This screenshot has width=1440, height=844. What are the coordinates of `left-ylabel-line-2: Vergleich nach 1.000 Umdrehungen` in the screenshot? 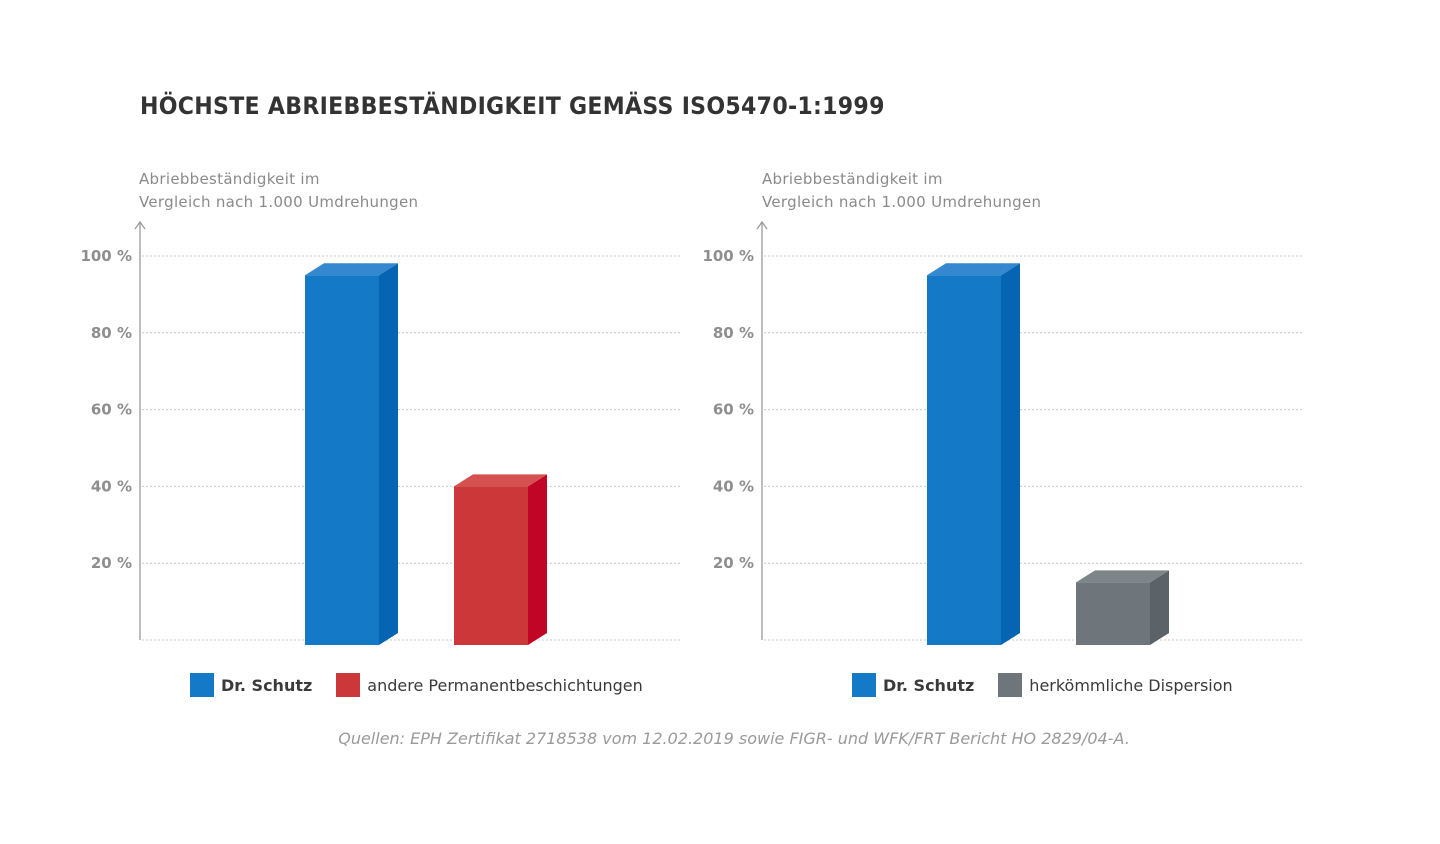 It's located at (279, 202).